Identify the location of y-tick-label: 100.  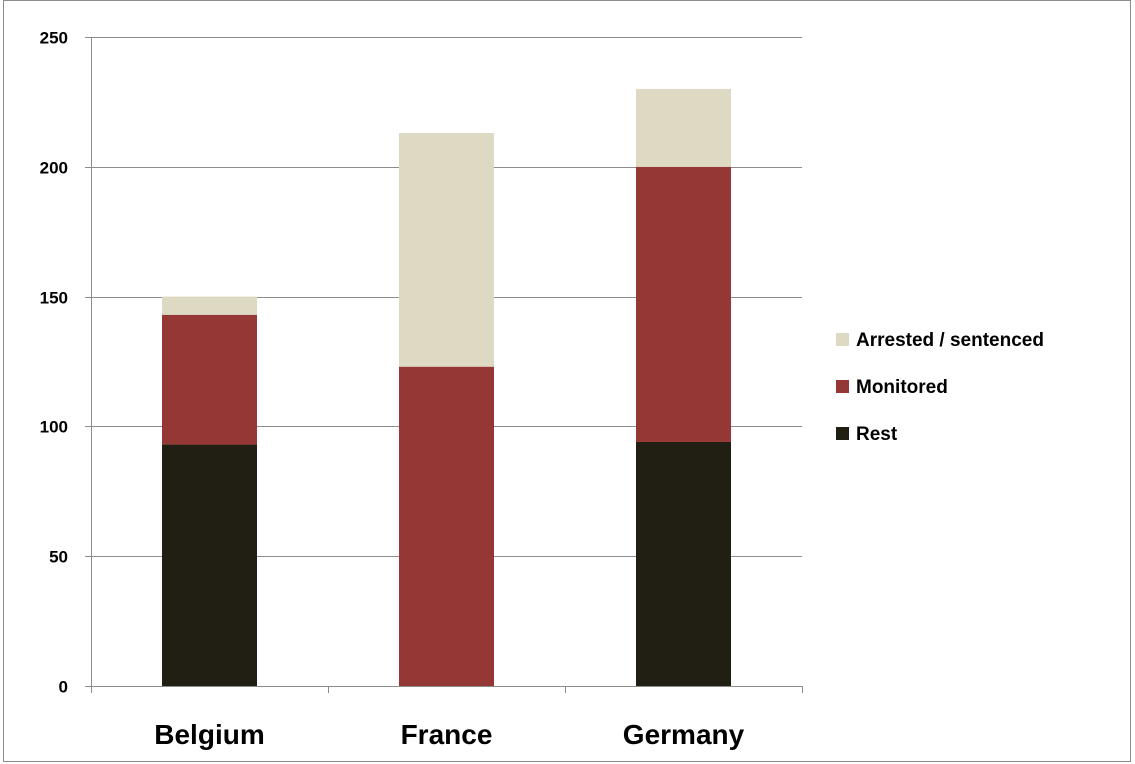
(54, 427).